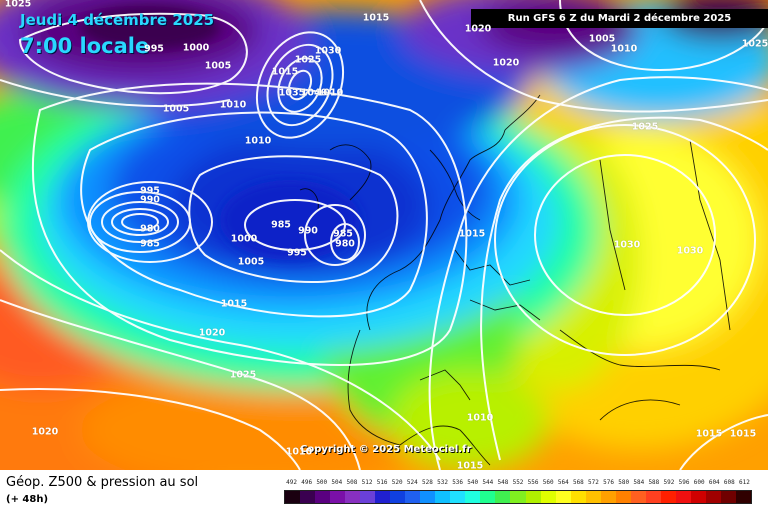  I want to click on scale-tick-label: 608, so click(729, 482).